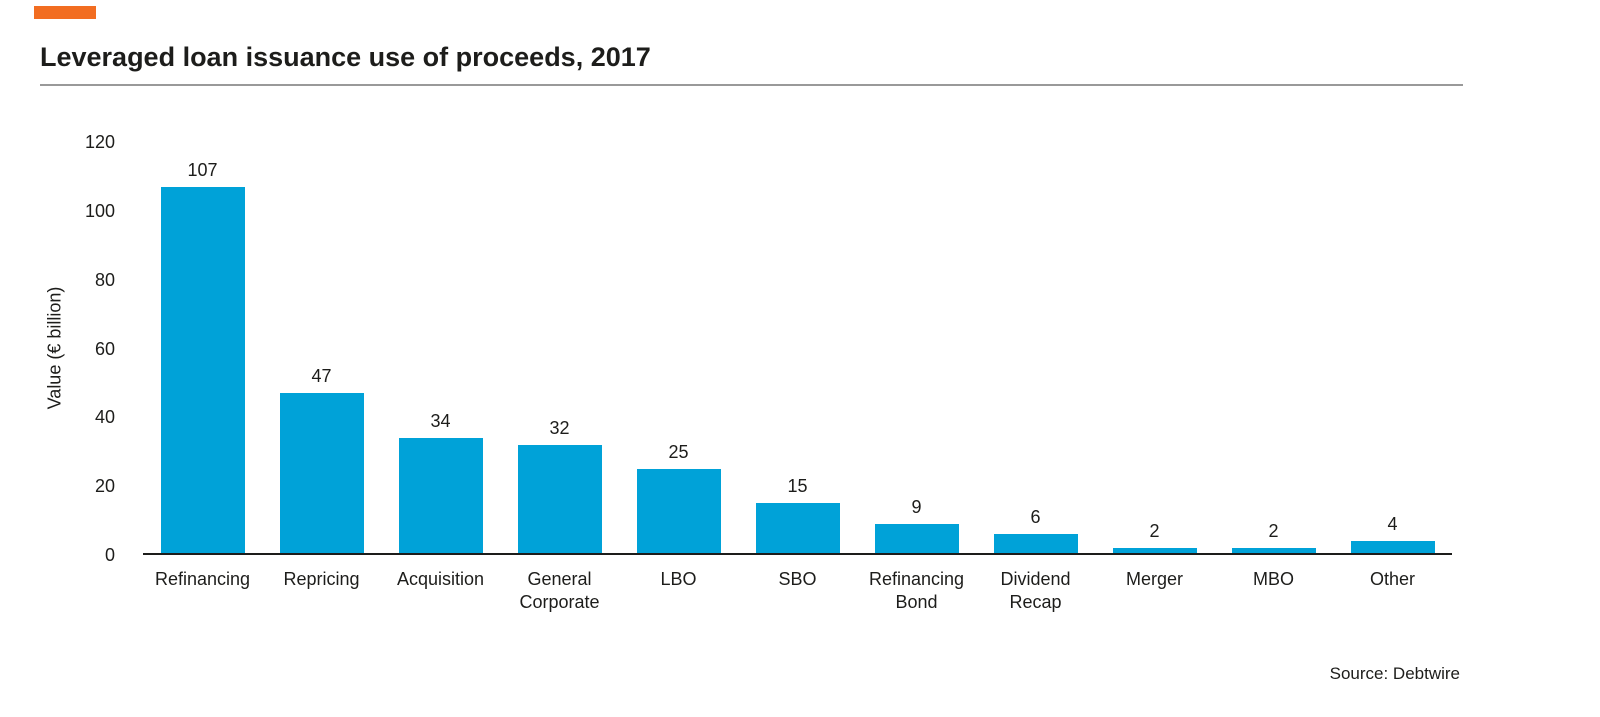 The image size is (1600, 717). What do you see at coordinates (797, 579) in the screenshot?
I see `x-category-label: SBO` at bounding box center [797, 579].